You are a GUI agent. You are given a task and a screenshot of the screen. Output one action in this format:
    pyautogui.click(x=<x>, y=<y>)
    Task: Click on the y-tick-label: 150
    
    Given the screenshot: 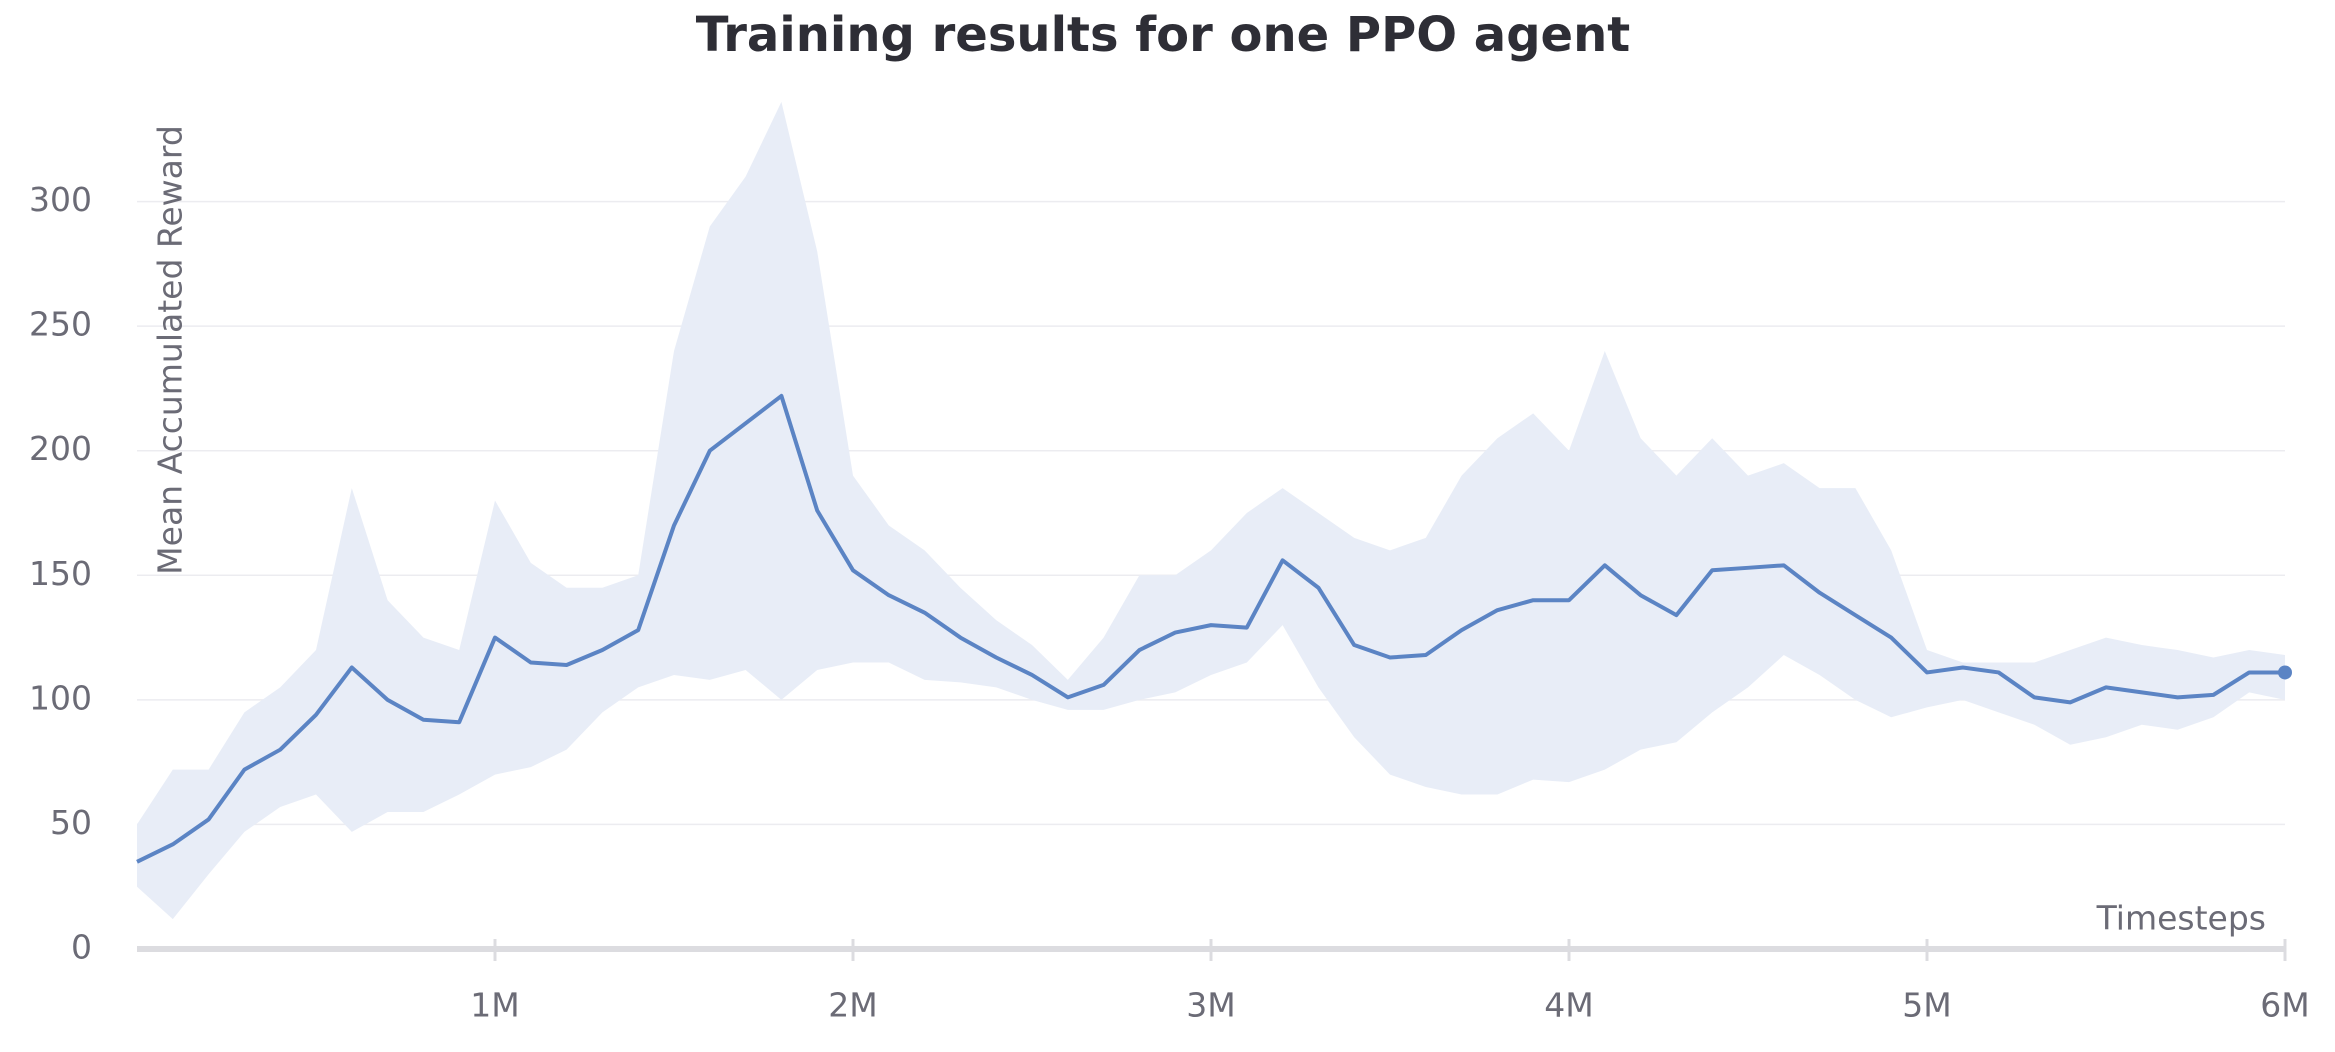 What is the action you would take?
    pyautogui.click(x=60, y=573)
    